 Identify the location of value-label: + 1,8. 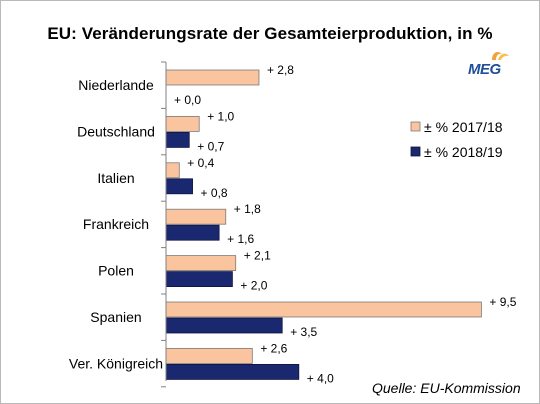
(247, 209).